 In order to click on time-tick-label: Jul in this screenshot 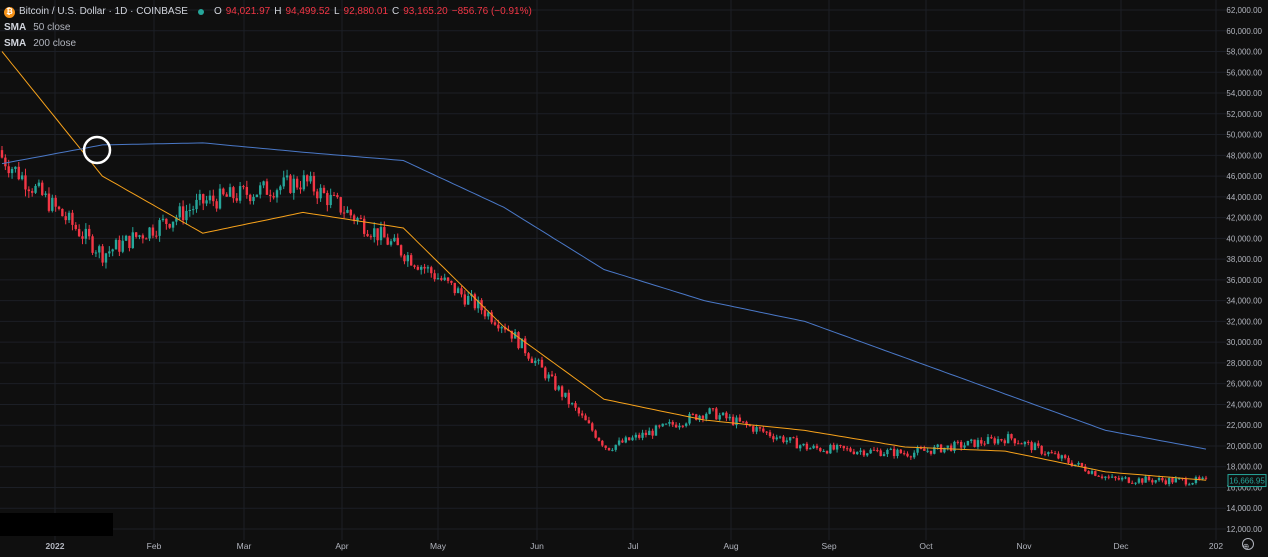, I will do `click(633, 546)`.